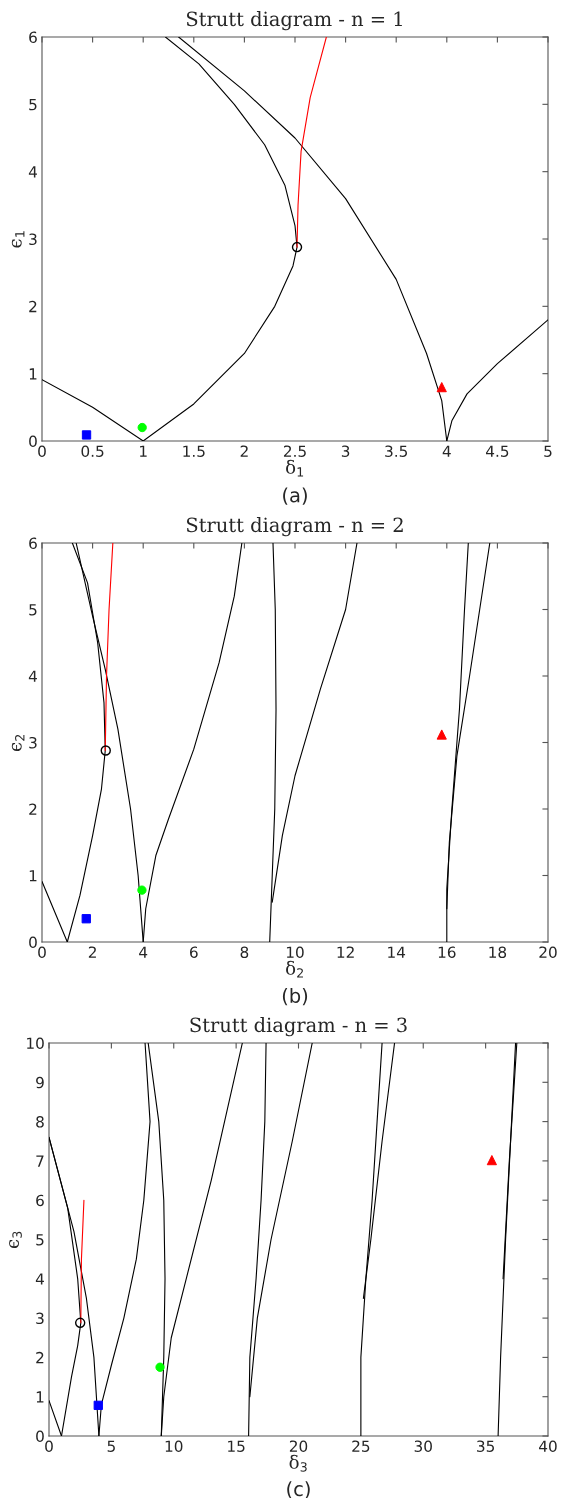  What do you see at coordinates (361, 1446) in the screenshot?
I see `x-tick-label: 25` at bounding box center [361, 1446].